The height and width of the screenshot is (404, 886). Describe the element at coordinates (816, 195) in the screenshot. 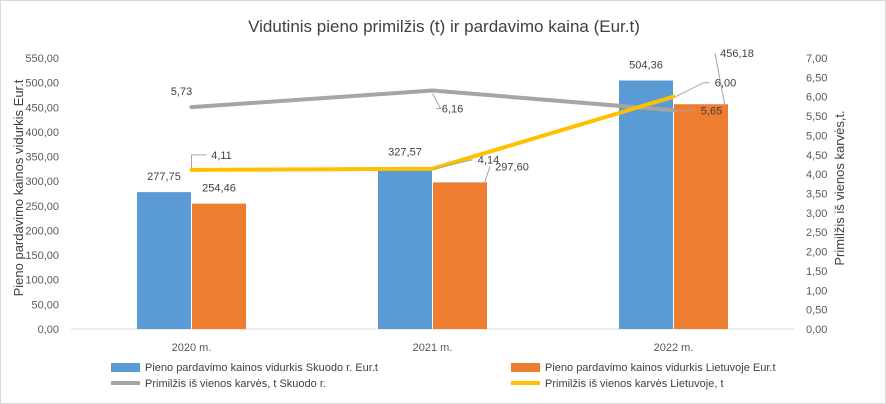

I see `y2-tick-label: 3,50` at that location.